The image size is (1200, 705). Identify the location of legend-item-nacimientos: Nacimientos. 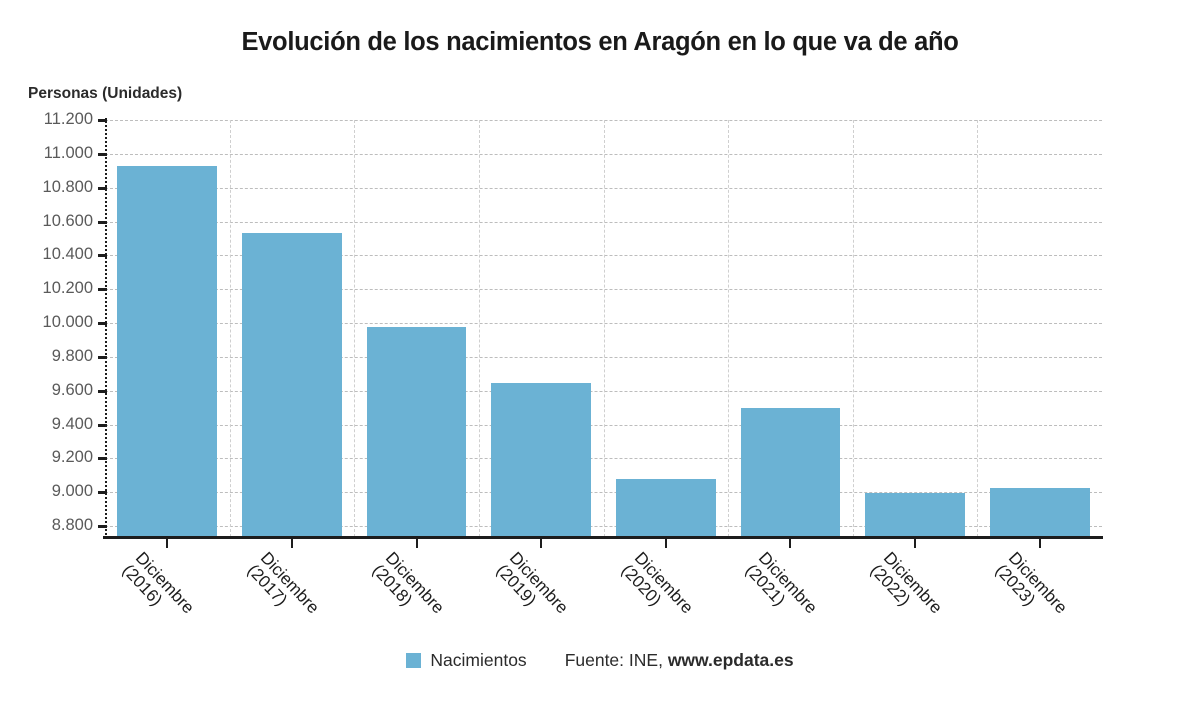
(466, 660).